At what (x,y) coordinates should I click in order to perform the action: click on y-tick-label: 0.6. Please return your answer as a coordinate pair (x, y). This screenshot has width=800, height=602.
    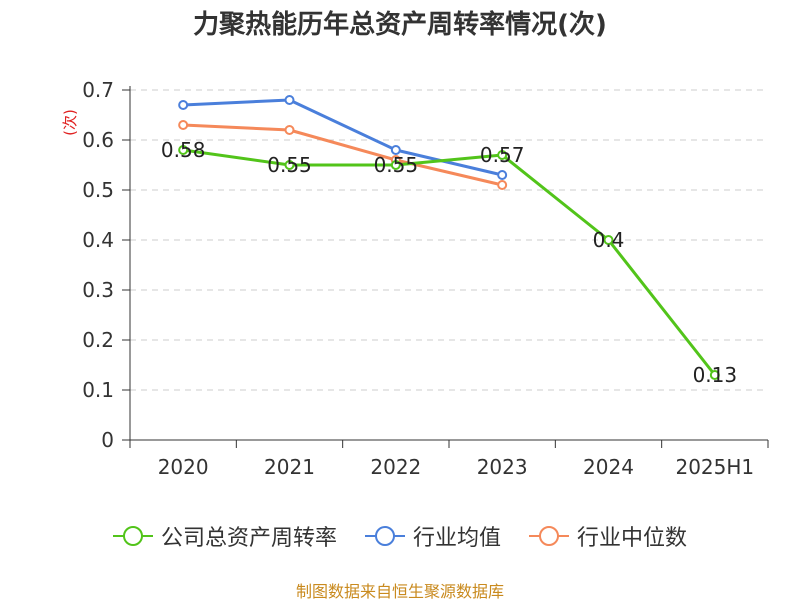
    Looking at the image, I should click on (98, 140).